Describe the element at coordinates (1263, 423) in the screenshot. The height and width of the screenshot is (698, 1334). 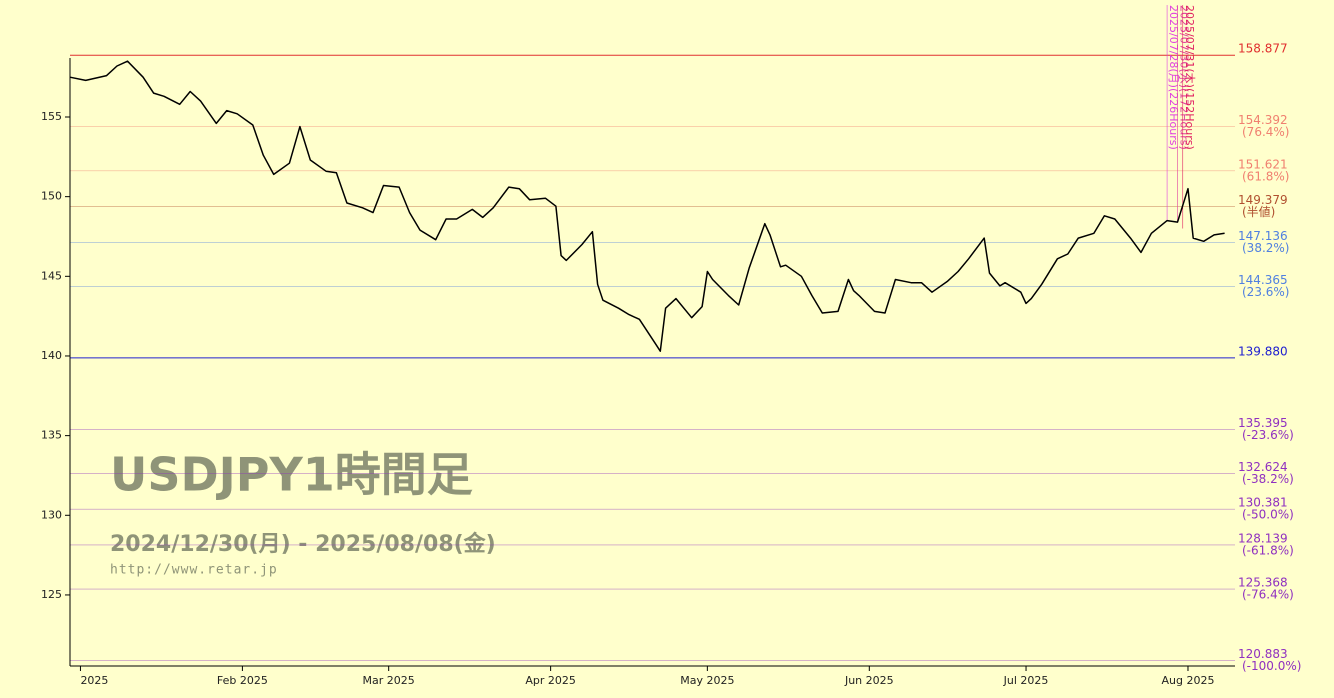
I see `level-value-label: 135.395` at that location.